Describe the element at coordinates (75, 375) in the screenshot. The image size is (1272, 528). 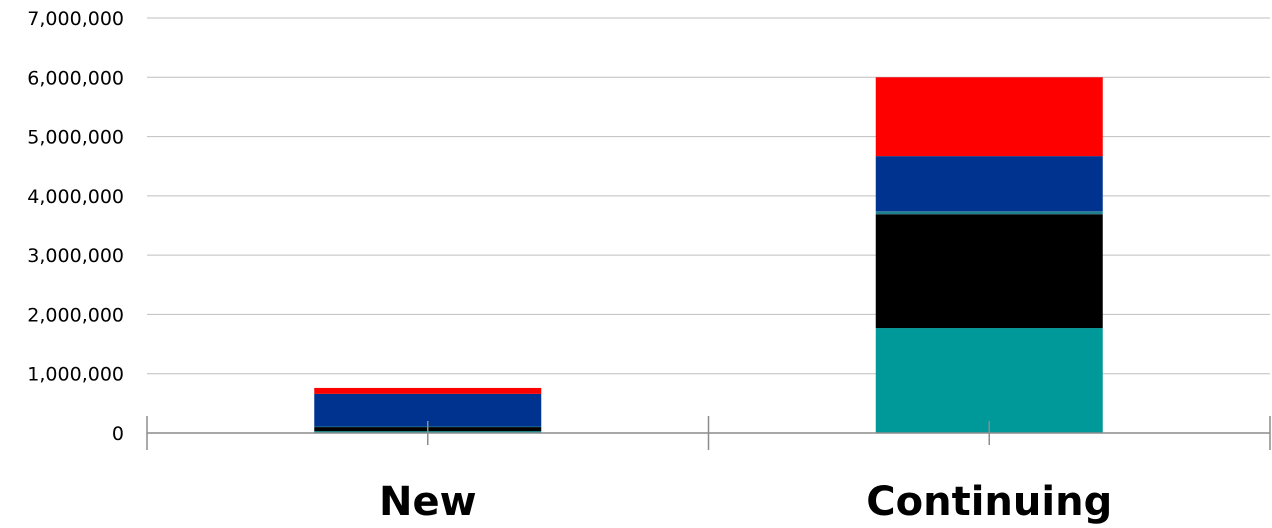
I see `y-tick-label: 1,000,000` at that location.